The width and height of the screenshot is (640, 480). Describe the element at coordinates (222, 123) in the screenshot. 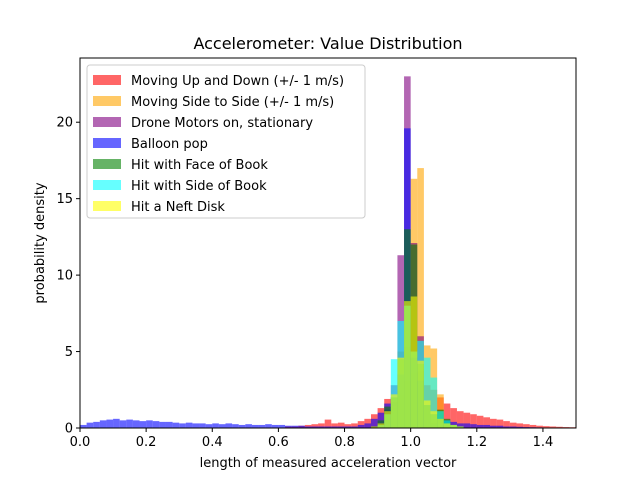

I see `legend-entry: Drone Motors on, stationary` at that location.